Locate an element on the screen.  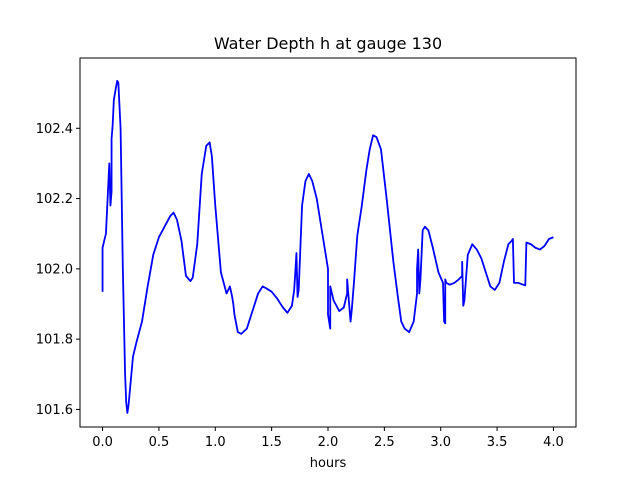
y-tick-label: 102.2 is located at coordinates (54, 199).